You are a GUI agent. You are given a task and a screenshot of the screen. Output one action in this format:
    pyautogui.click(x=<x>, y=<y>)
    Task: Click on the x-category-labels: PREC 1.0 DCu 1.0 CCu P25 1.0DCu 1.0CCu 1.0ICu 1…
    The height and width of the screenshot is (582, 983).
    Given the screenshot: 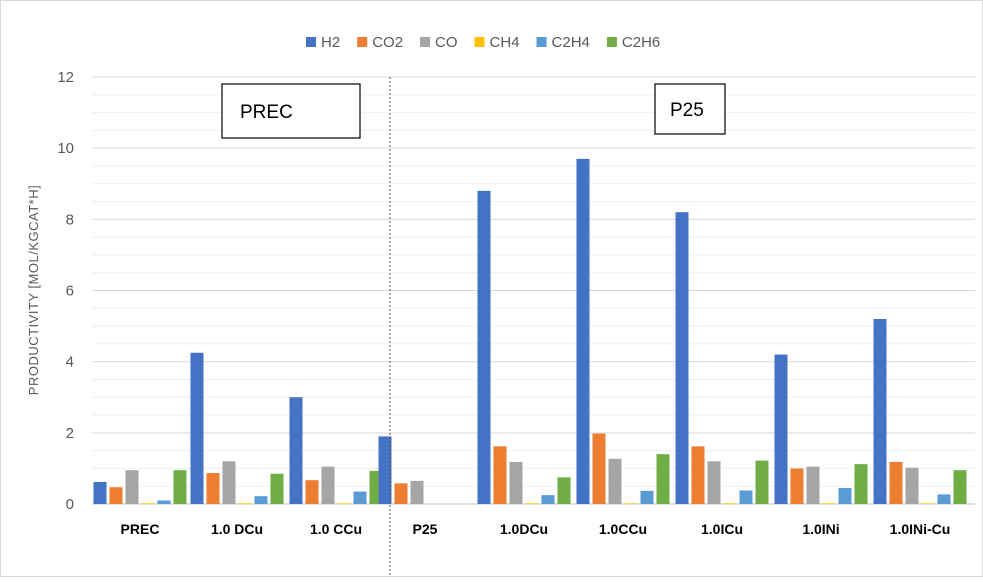 What is the action you would take?
    pyautogui.click(x=536, y=529)
    